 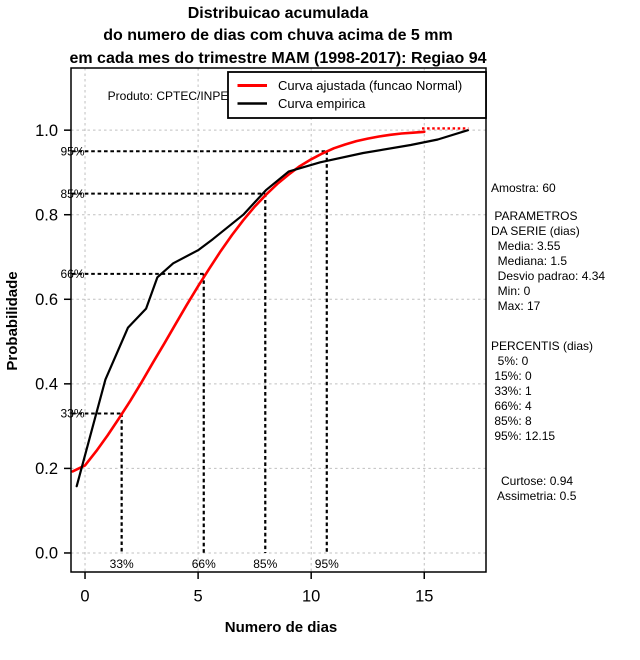 I want to click on stat-line: 95%: 12.15, so click(x=523, y=436).